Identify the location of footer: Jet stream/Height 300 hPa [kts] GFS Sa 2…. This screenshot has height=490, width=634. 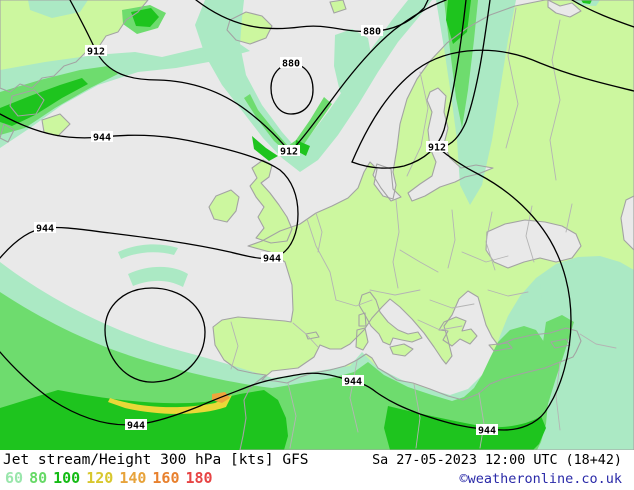
(317, 470).